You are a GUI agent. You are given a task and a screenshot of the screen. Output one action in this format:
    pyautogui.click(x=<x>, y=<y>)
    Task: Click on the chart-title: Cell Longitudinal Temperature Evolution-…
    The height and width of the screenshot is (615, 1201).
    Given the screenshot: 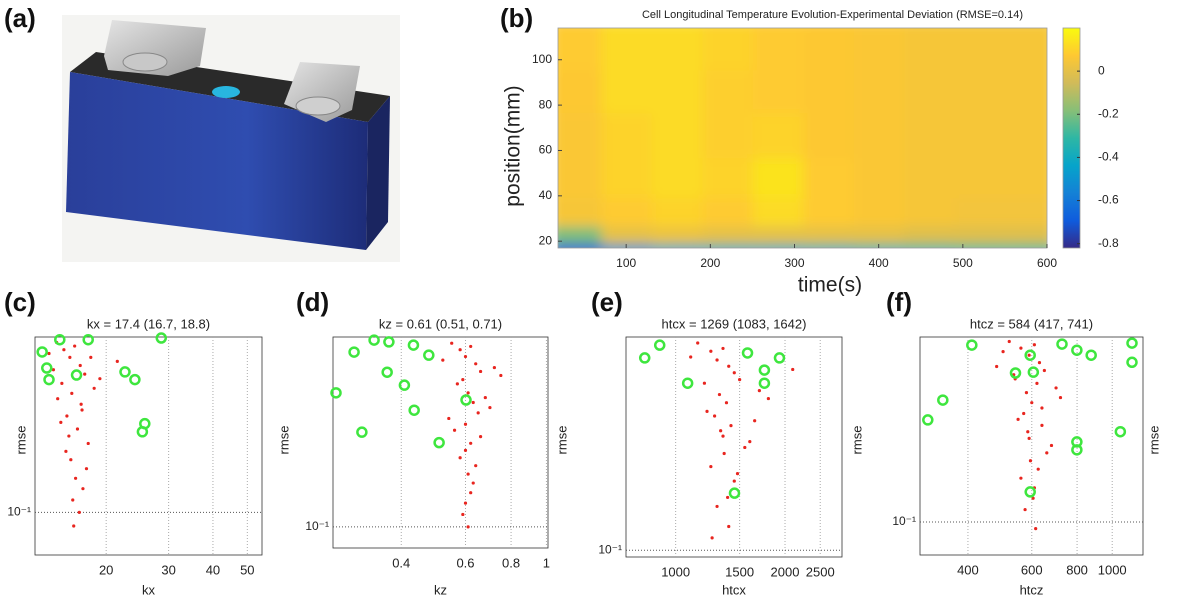 What is the action you would take?
    pyautogui.click(x=832, y=15)
    